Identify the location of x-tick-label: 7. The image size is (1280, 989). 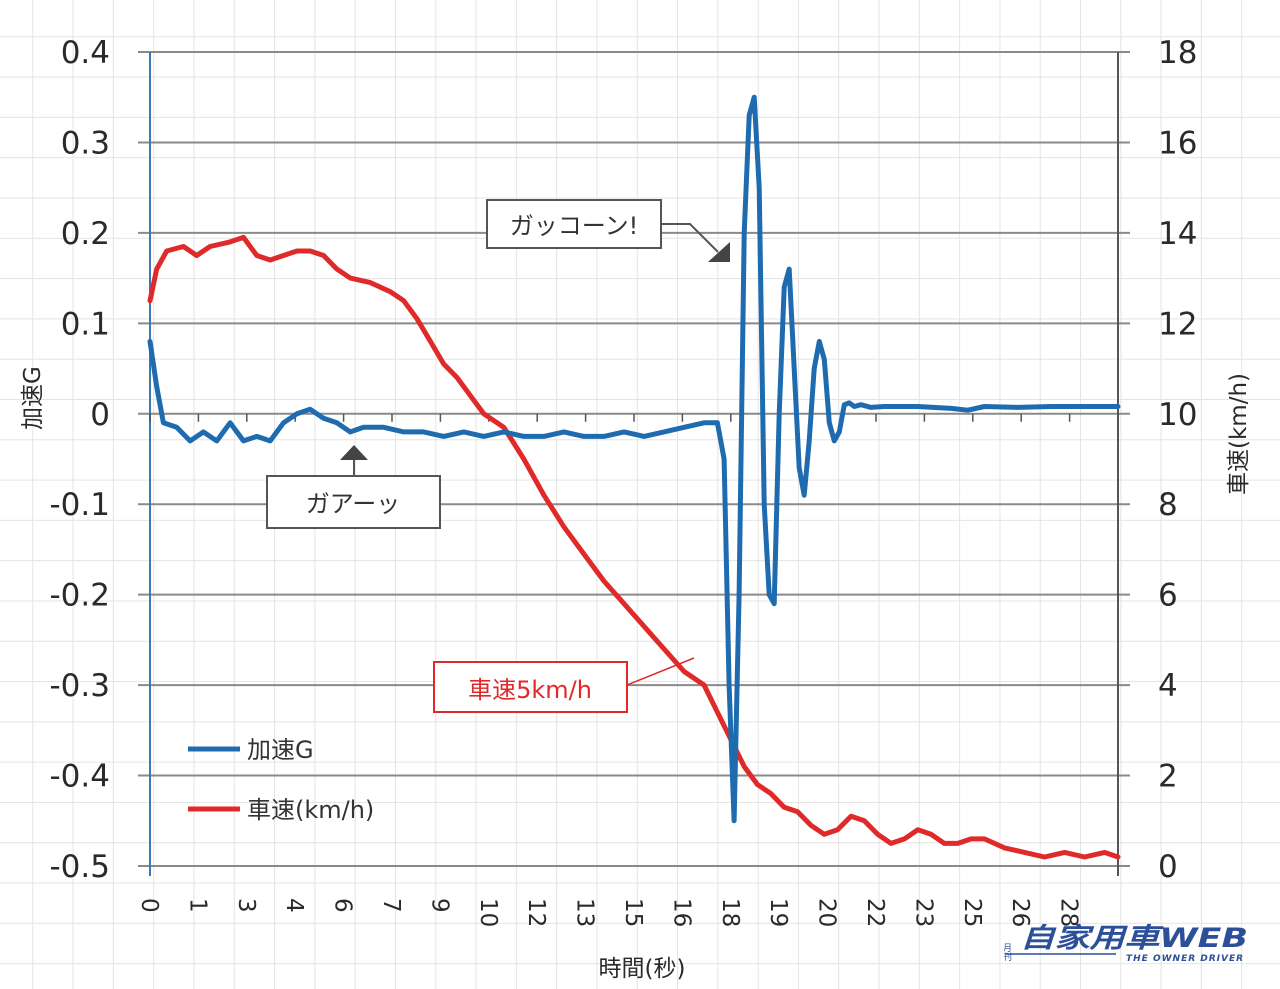
(391, 905).